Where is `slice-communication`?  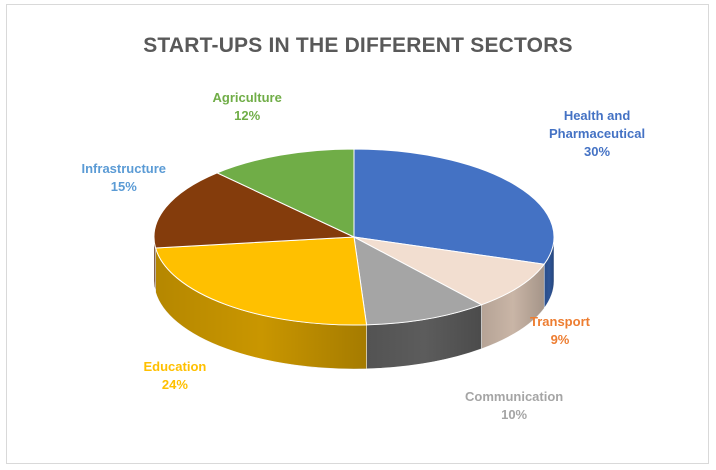
slice-communication is located at coordinates (418, 281).